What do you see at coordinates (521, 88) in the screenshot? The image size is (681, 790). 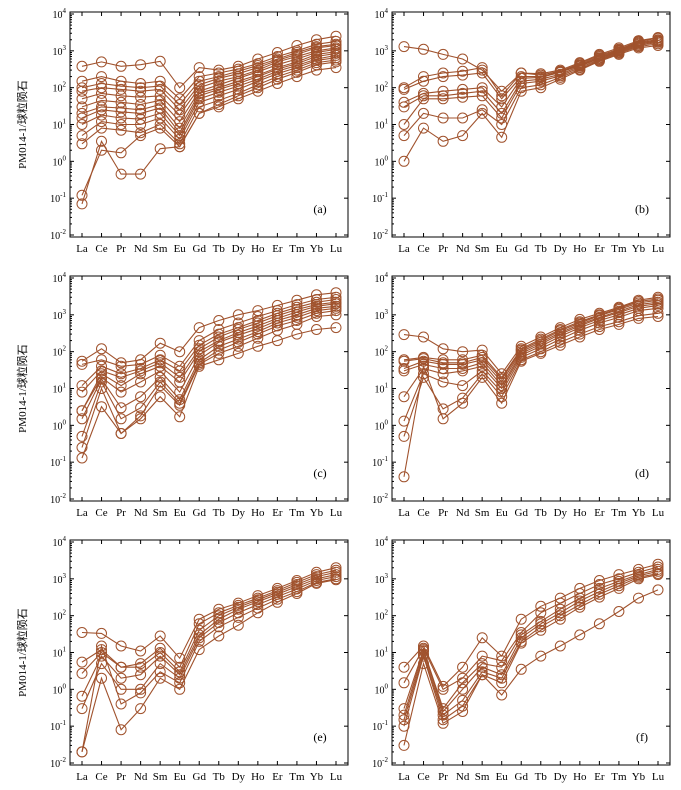 I see `data-point-gd` at bounding box center [521, 88].